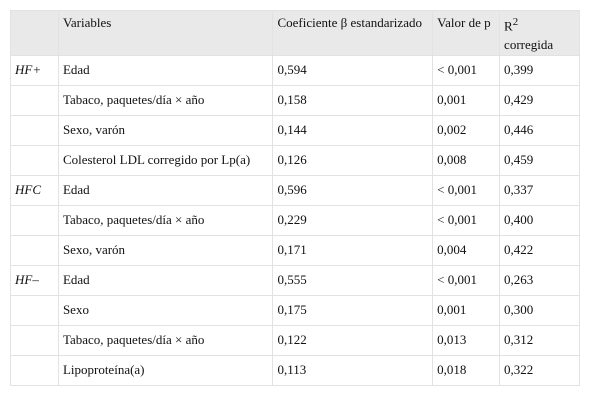 Image resolution: width=590 pixels, height=420 pixels. I want to click on table-cell: 0,312, so click(539, 340).